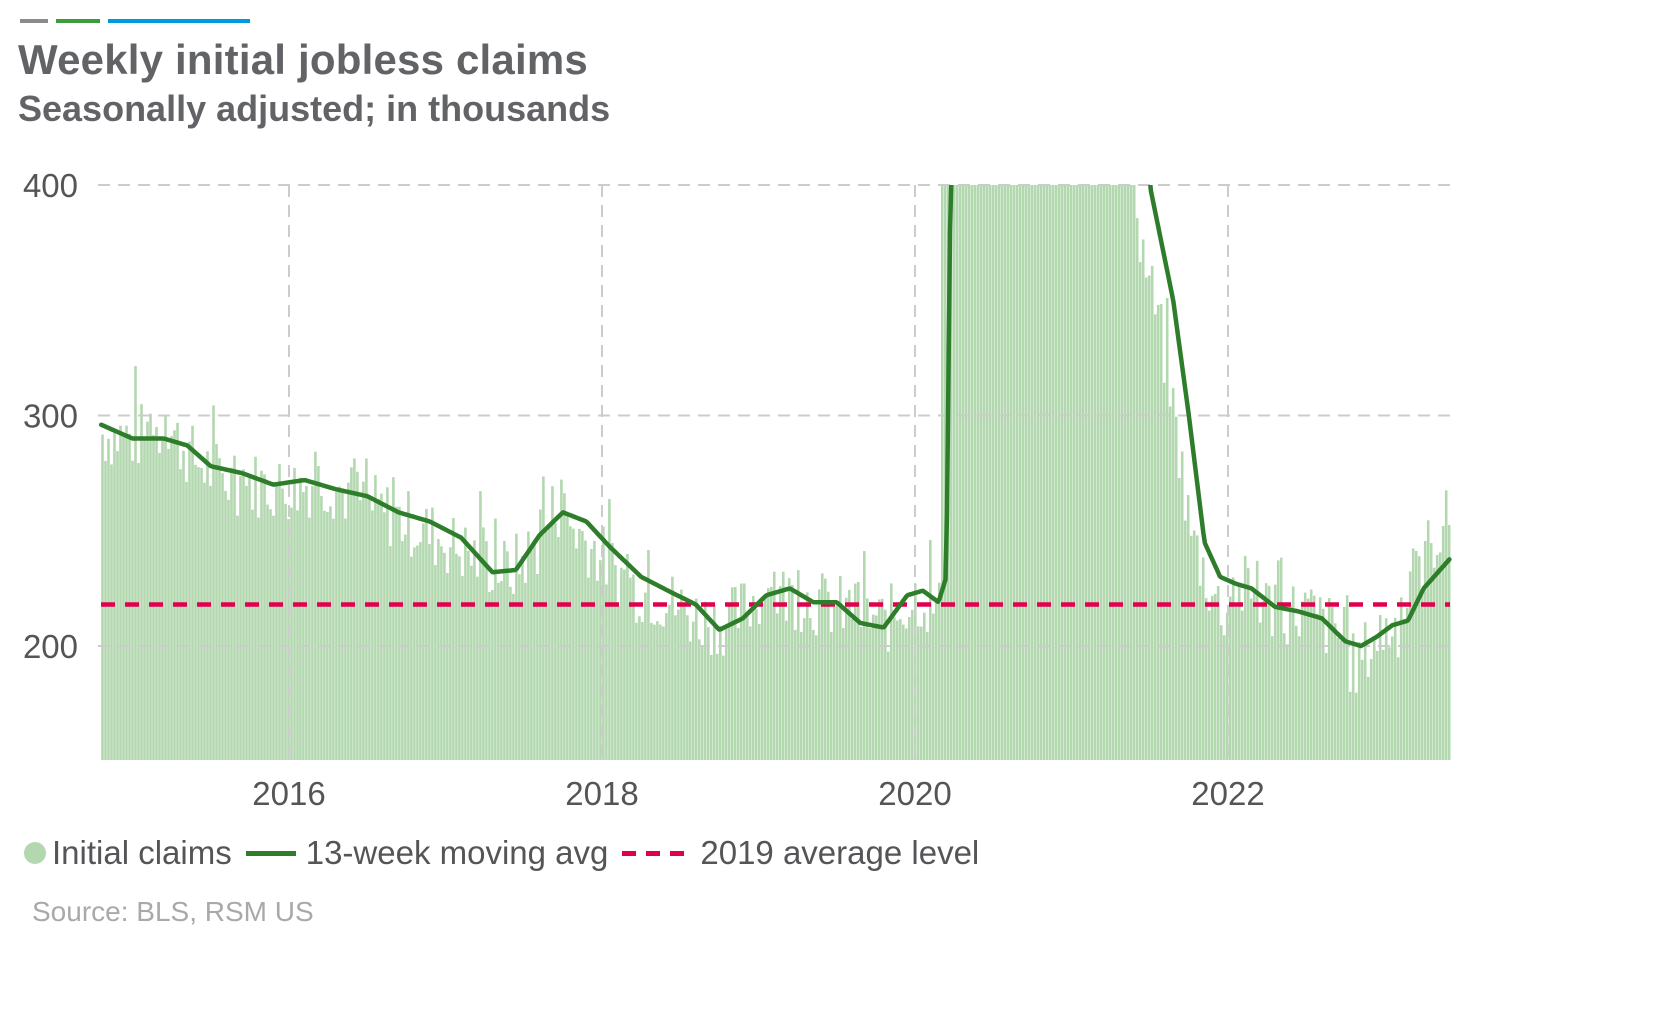 The height and width of the screenshot is (1024, 1680). Describe the element at coordinates (50, 646) in the screenshot. I see `y-tick-label: 200` at that location.